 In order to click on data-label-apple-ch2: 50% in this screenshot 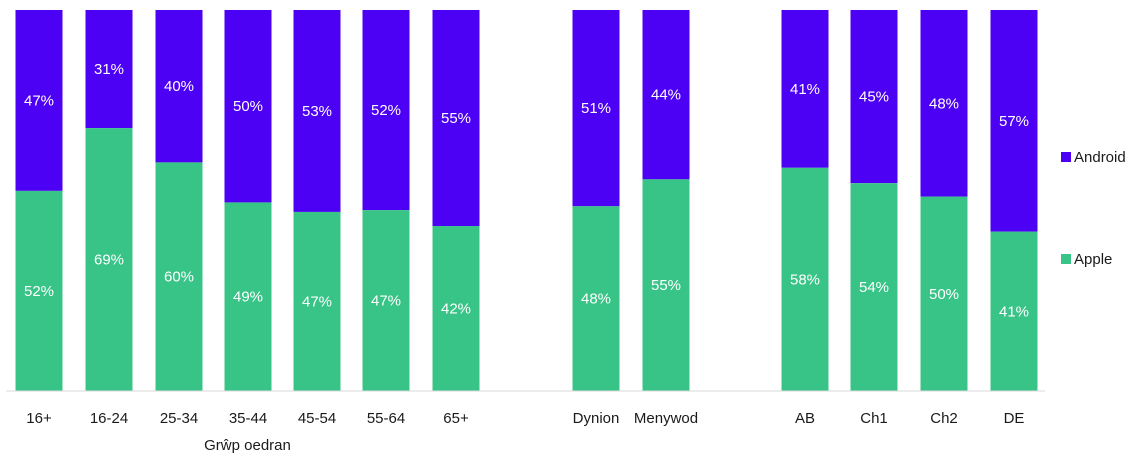, I will do `click(944, 294)`.